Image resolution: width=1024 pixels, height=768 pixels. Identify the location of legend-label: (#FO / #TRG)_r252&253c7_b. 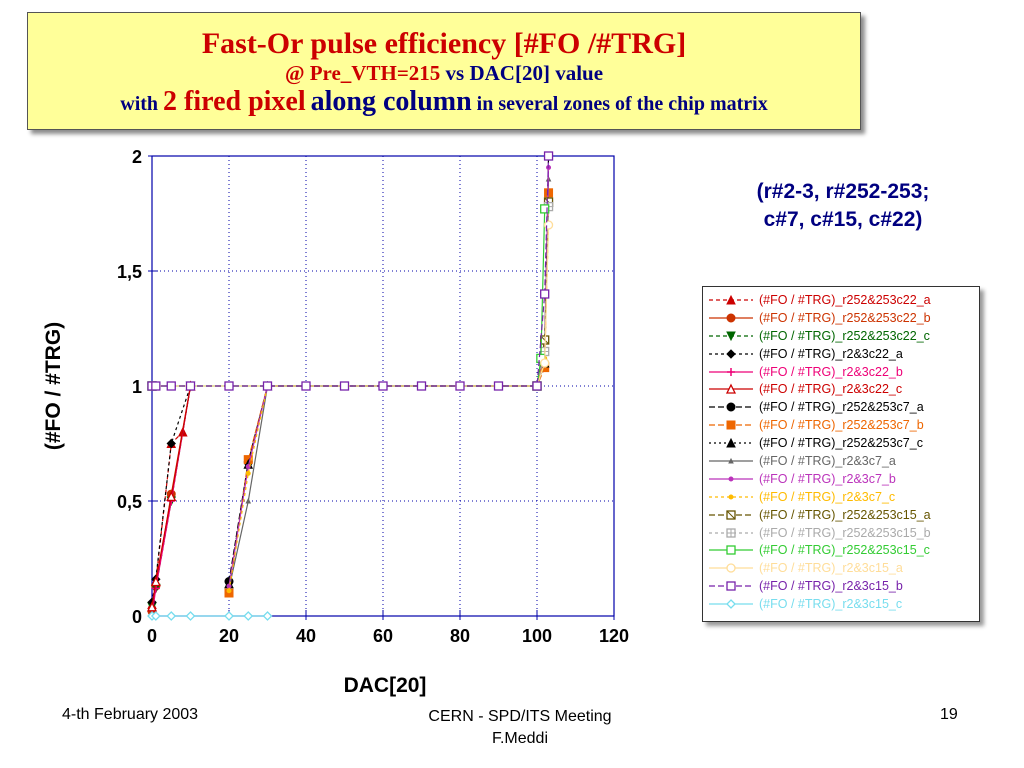
(841, 425).